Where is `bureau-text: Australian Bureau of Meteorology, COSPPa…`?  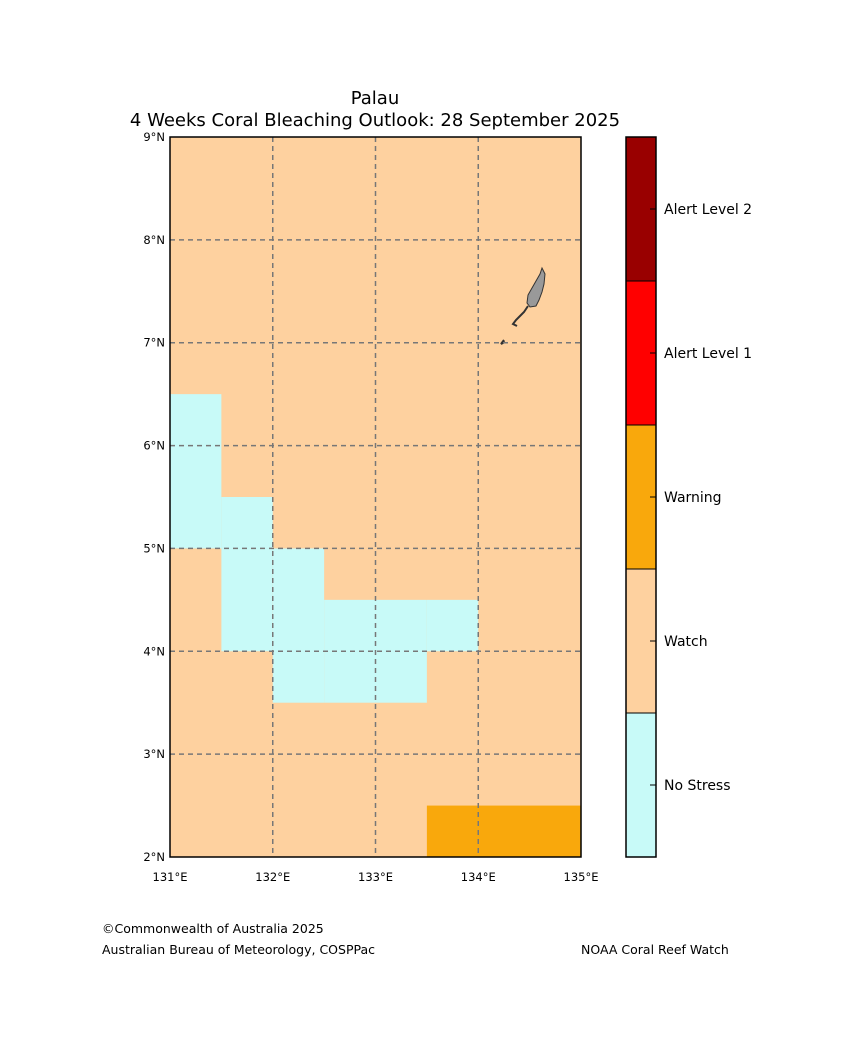
bureau-text: Australian Bureau of Meteorology, COSPPa… is located at coordinates (238, 949).